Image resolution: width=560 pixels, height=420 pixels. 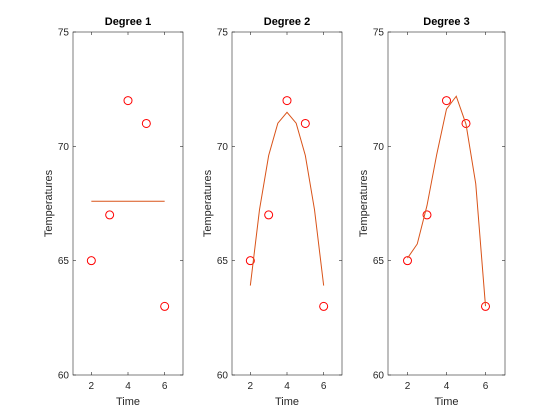 What do you see at coordinates (287, 22) in the screenshot?
I see `chart-title: Degree 2` at bounding box center [287, 22].